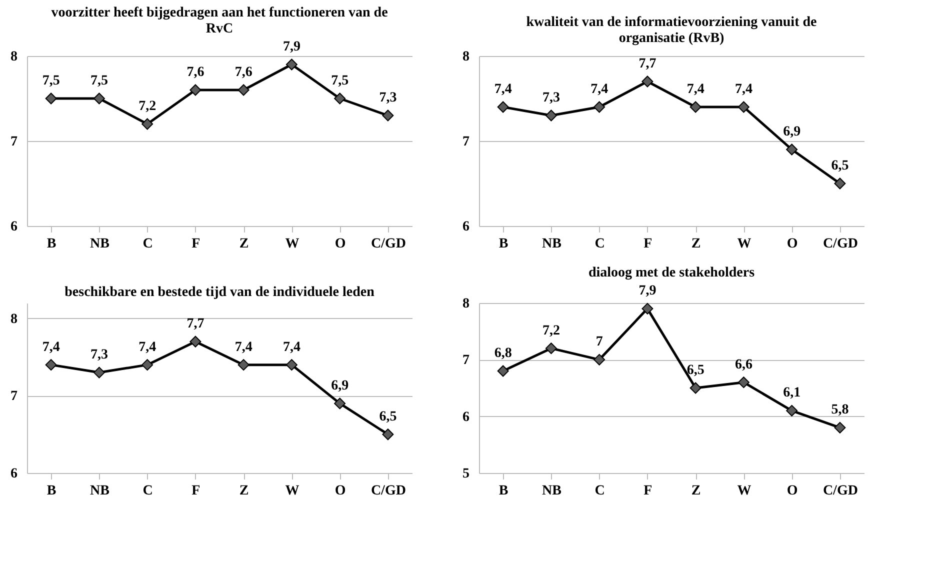 The image size is (931, 563). What do you see at coordinates (792, 393) in the screenshot?
I see `data-label: 6,1` at bounding box center [792, 393].